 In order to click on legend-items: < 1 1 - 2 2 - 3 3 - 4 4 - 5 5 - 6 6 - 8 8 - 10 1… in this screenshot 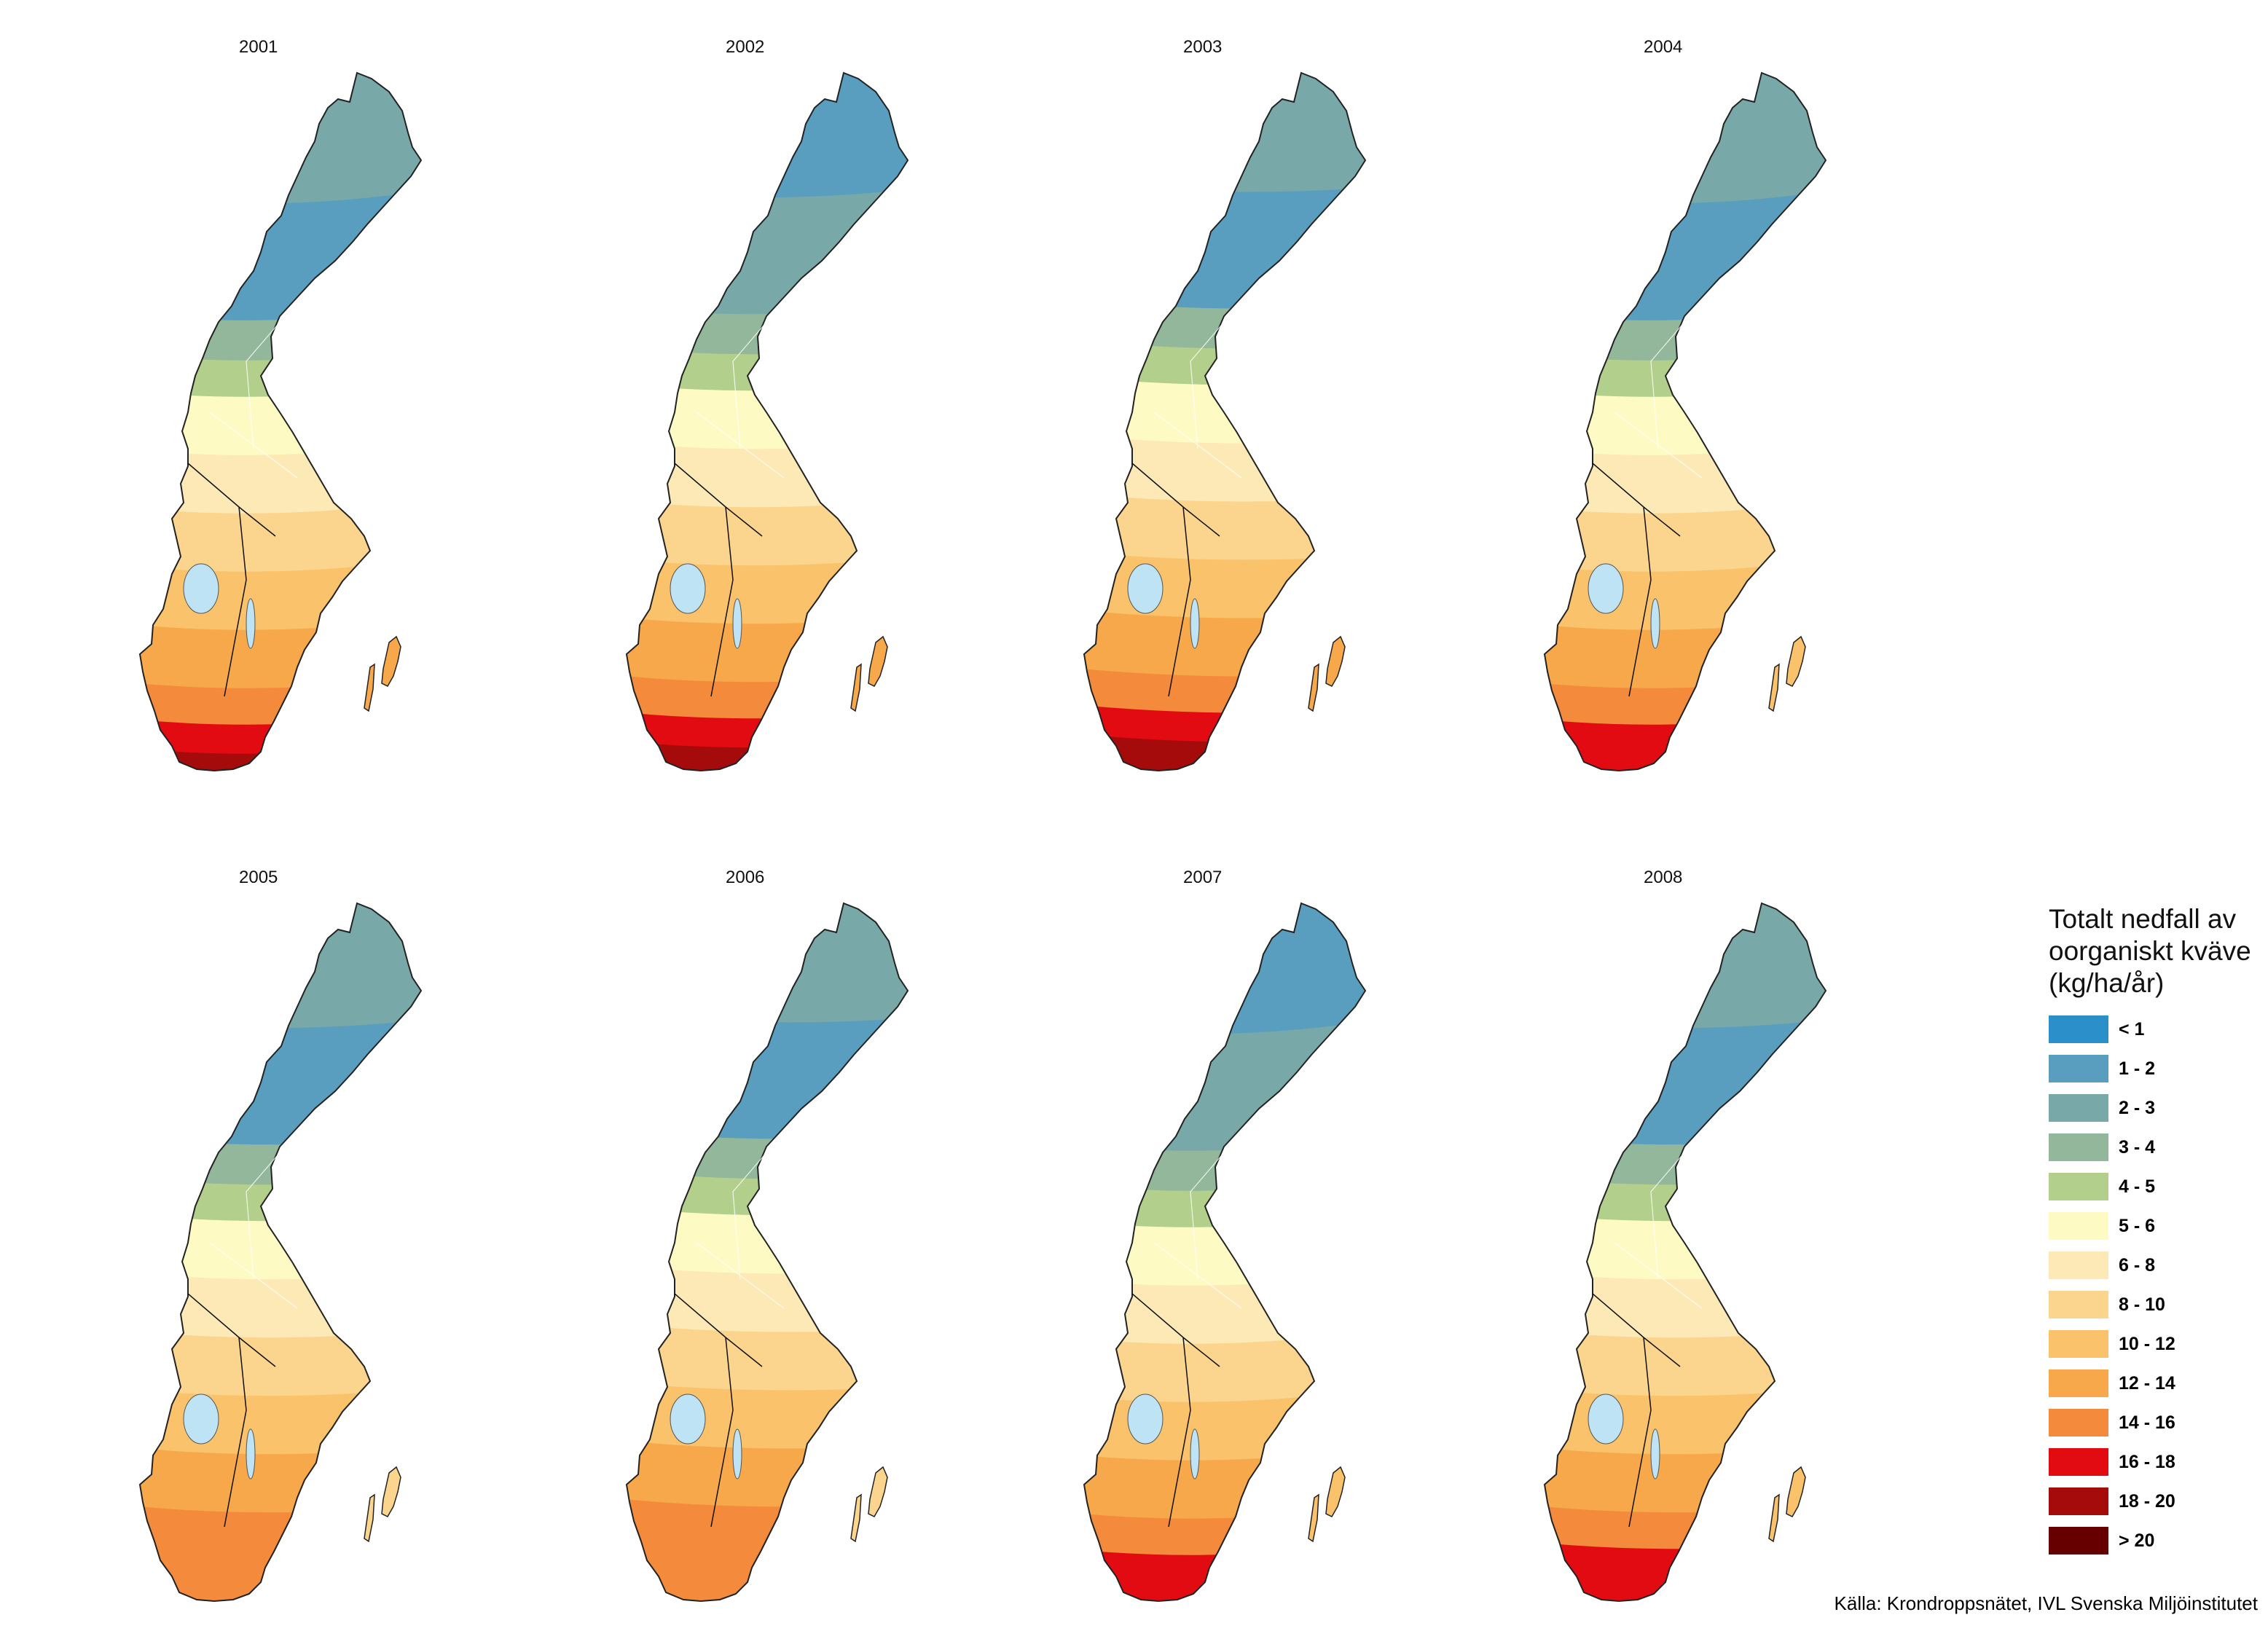, I will do `click(2158, 1285)`.